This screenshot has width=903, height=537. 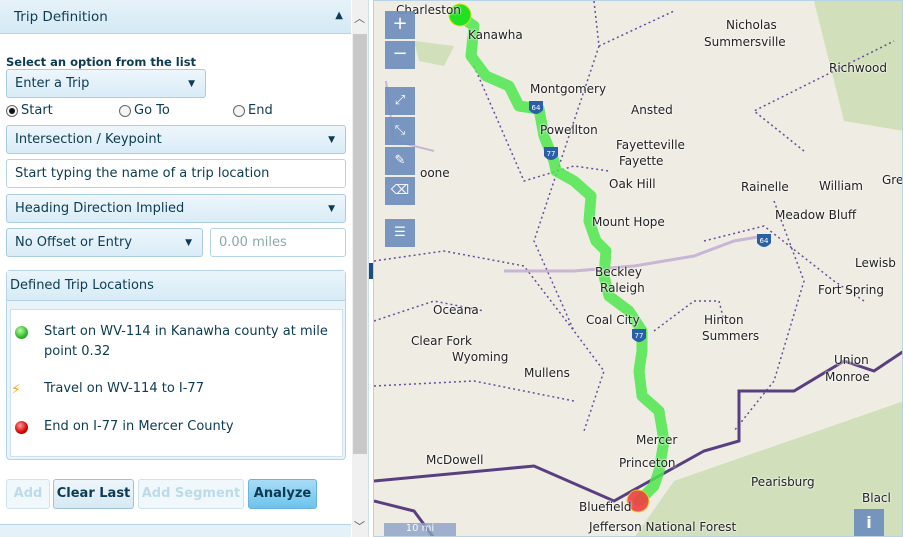 What do you see at coordinates (568, 89) in the screenshot?
I see `map-label: Montgomery` at bounding box center [568, 89].